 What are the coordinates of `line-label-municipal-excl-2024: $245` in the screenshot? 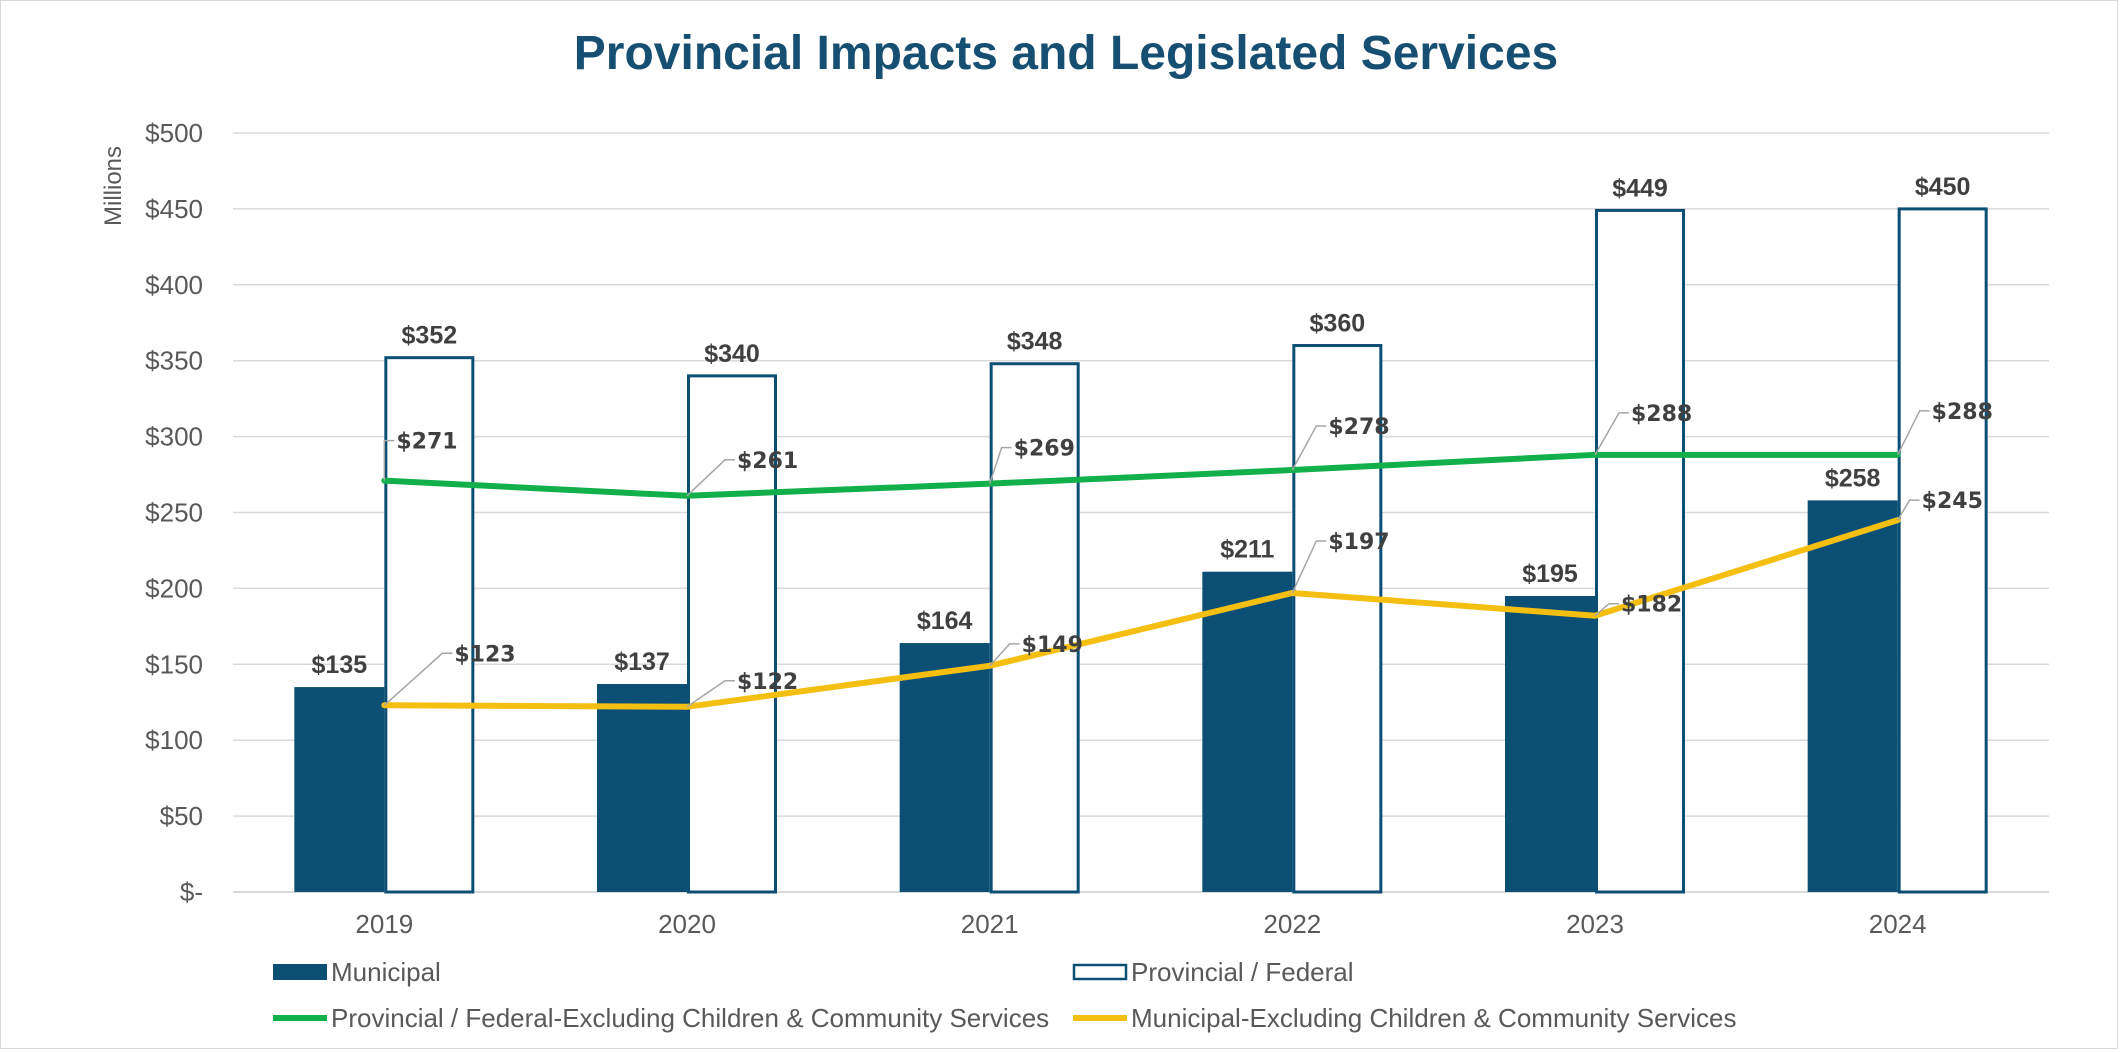 It's located at (1952, 501).